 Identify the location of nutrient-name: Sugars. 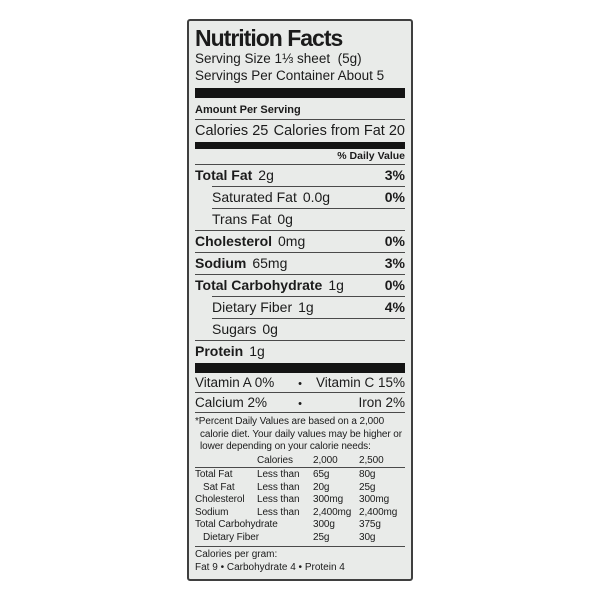
(234, 329).